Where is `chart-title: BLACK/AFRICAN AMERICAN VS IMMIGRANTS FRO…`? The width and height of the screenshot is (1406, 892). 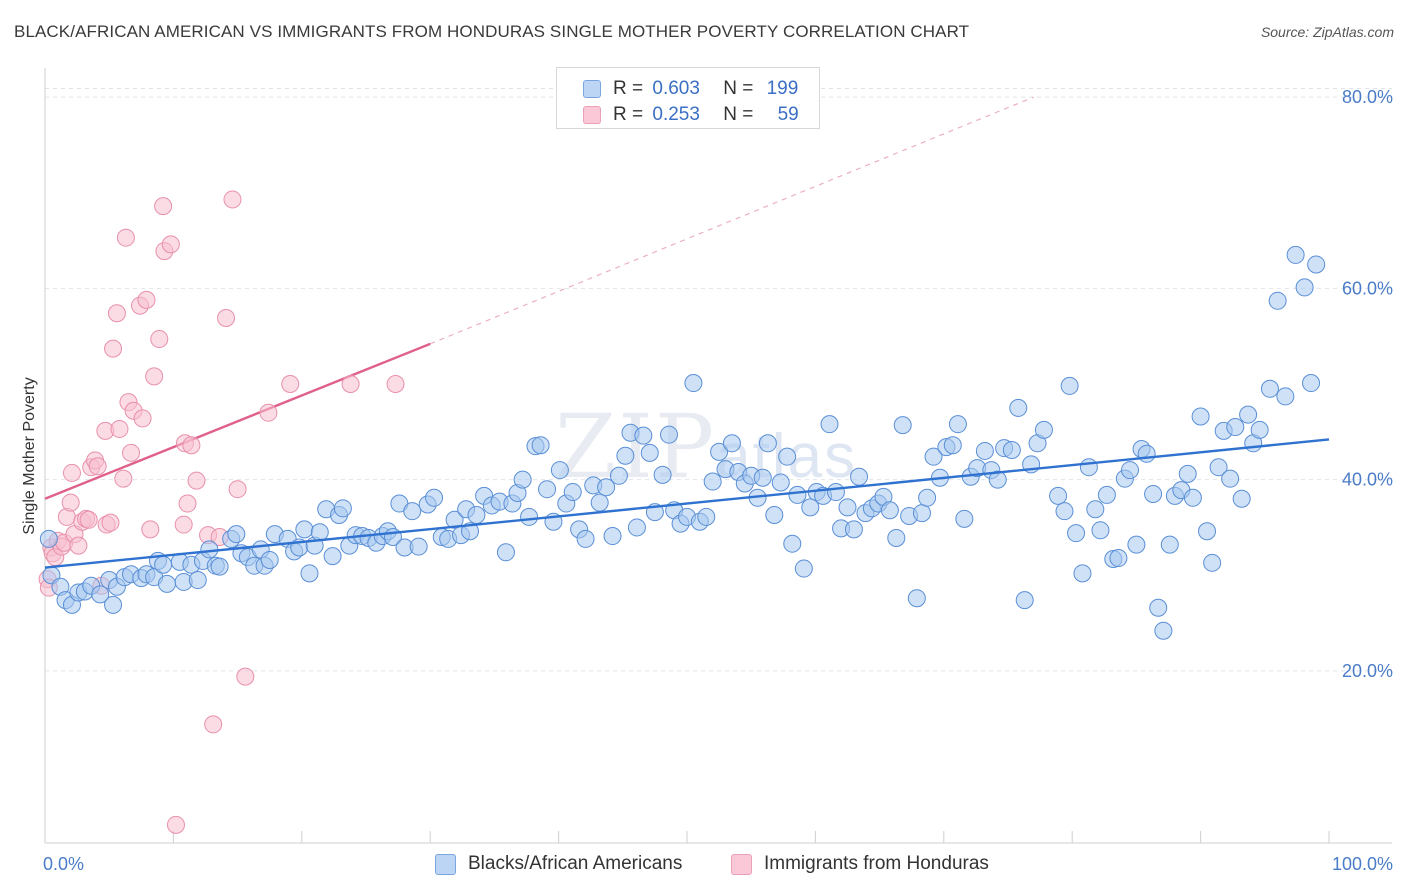 chart-title: BLACK/AFRICAN AMERICAN VS IMMIGRANTS FRO… is located at coordinates (492, 31).